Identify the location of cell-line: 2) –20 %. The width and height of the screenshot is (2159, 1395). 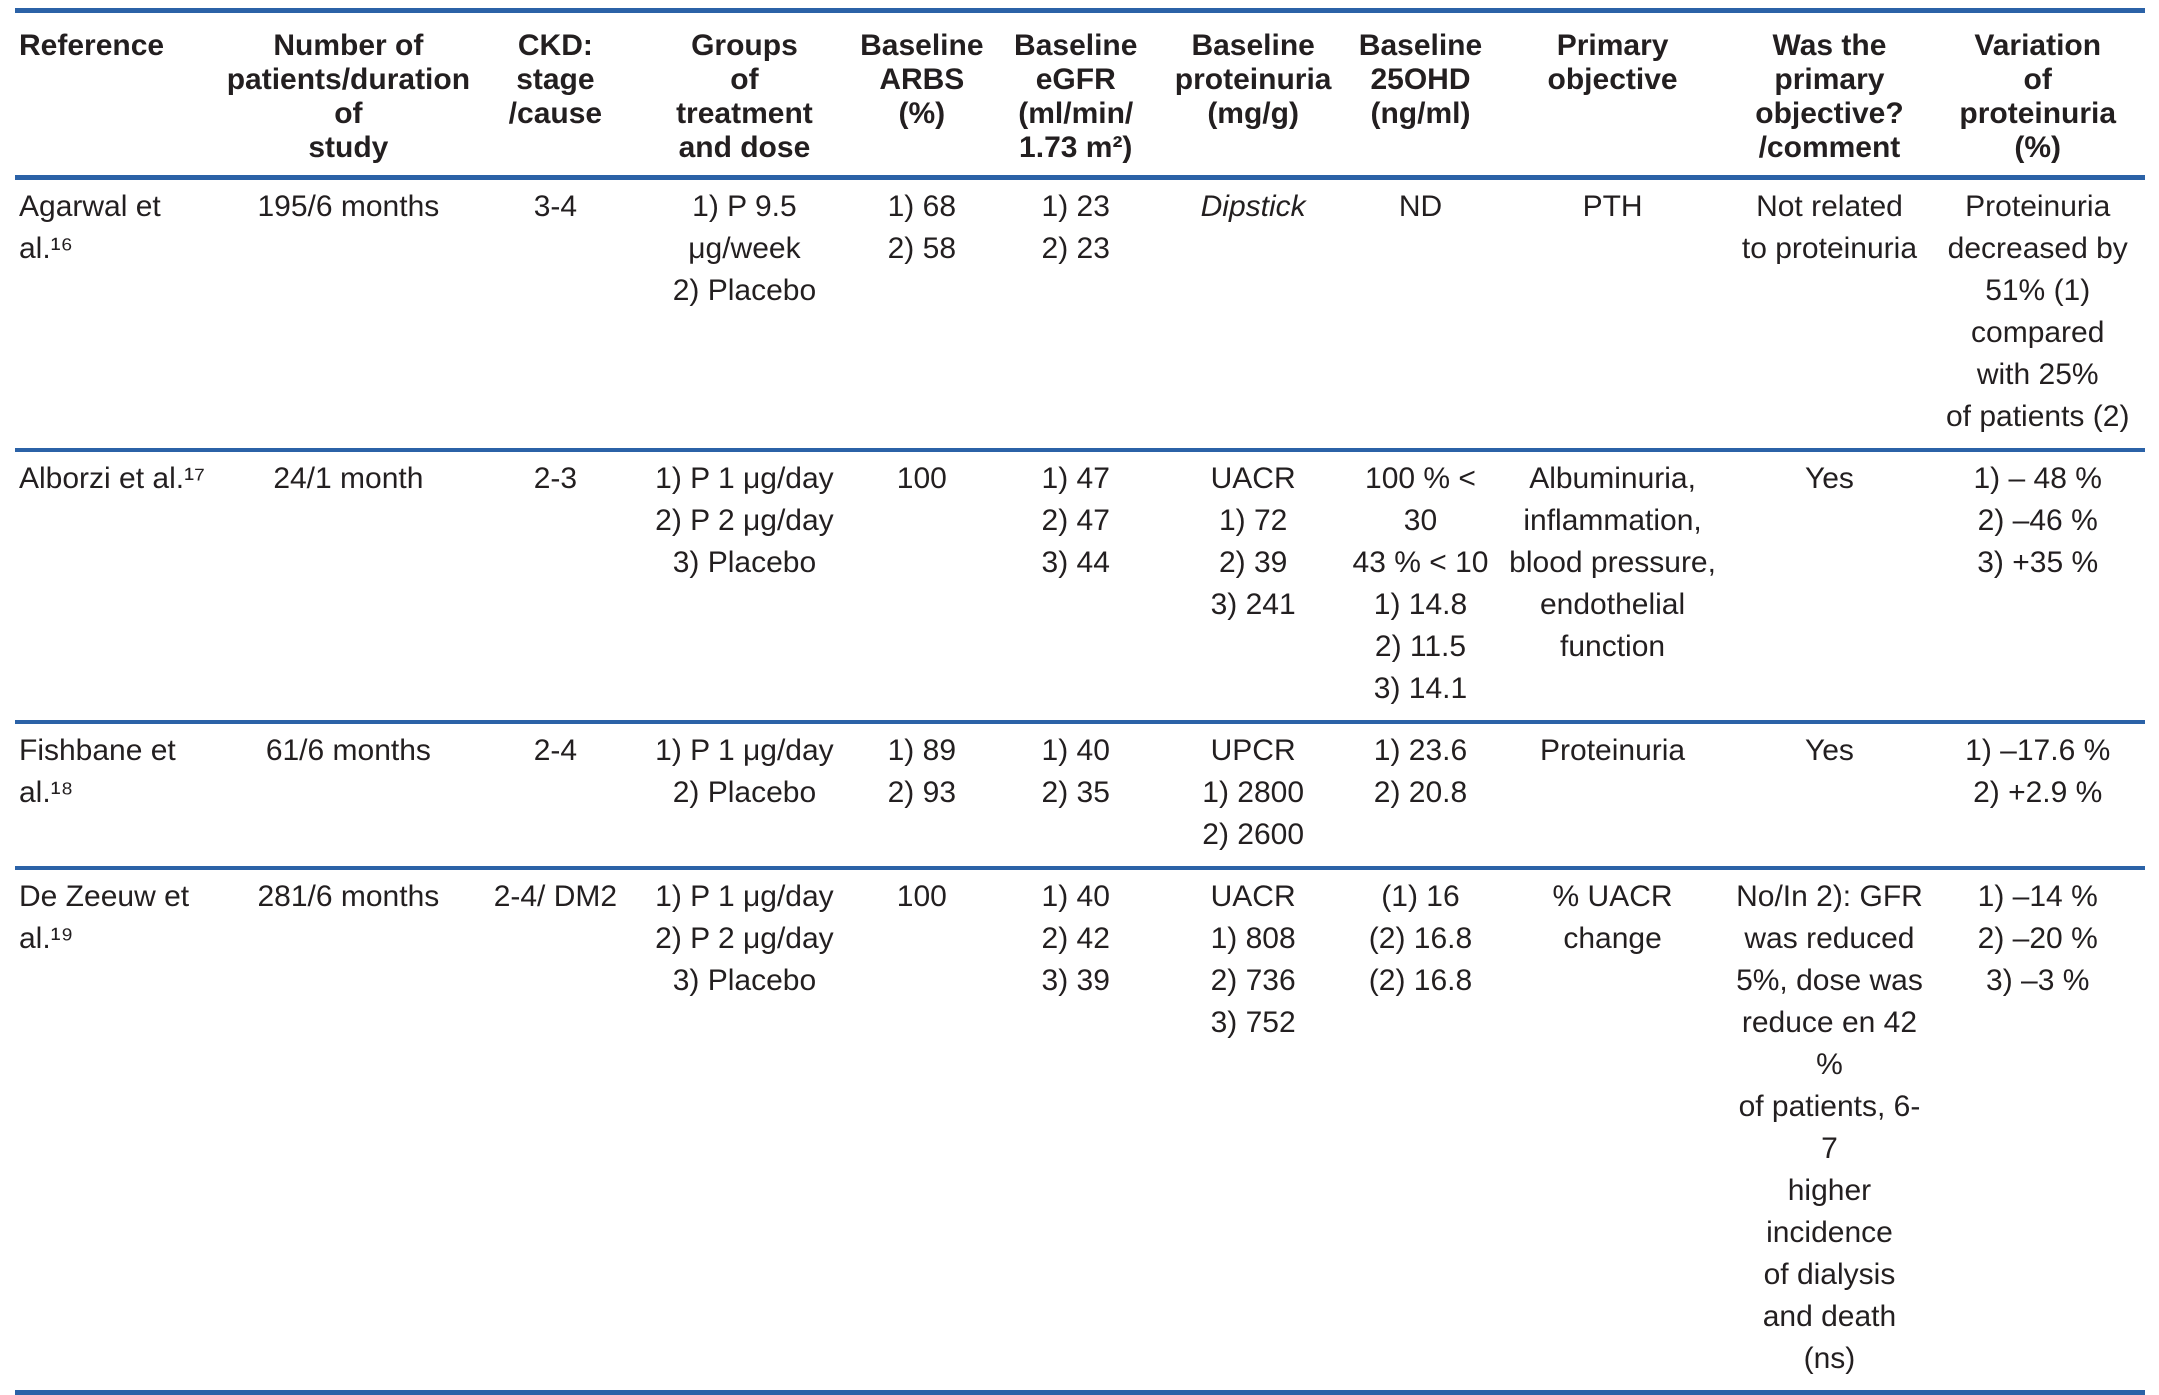
(2037, 938).